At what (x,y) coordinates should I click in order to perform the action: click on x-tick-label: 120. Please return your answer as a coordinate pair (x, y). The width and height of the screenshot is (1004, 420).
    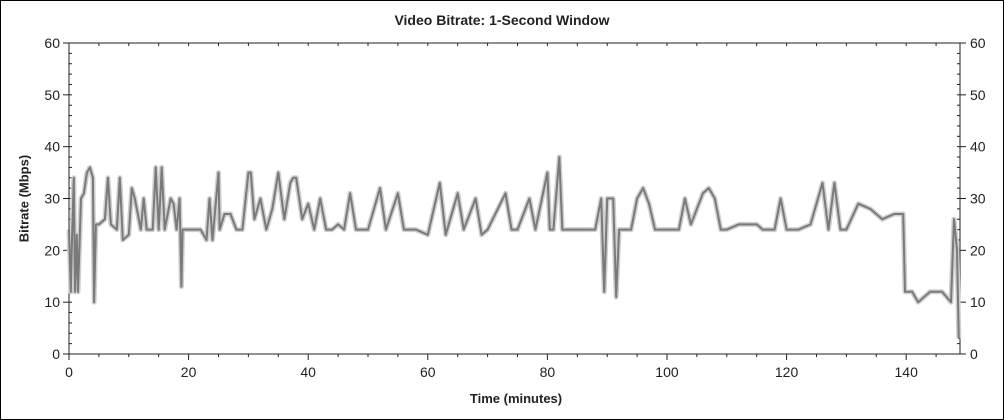
    Looking at the image, I should click on (787, 372).